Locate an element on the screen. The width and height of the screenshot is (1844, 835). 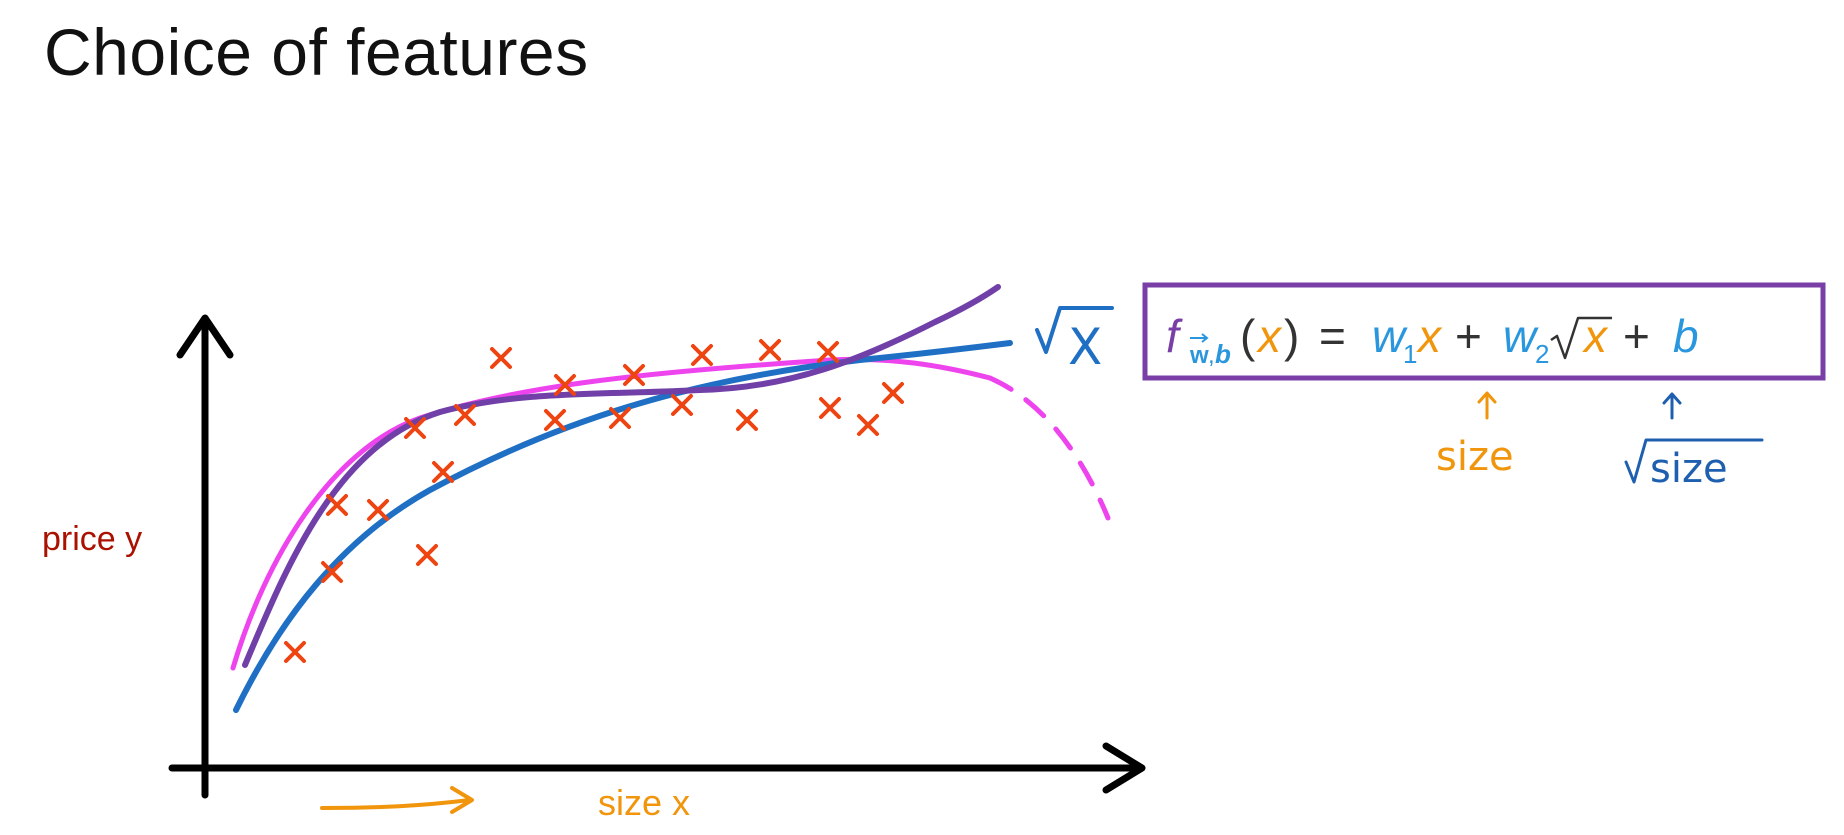
formula-x1: x is located at coordinates (1269, 336).